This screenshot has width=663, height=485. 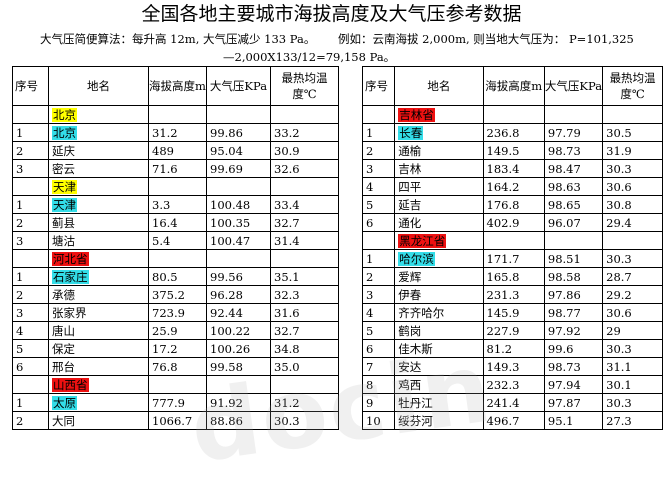 I want to click on example-continuation: —2,000X133/12=79,158 Pa。, so click(x=309, y=57).